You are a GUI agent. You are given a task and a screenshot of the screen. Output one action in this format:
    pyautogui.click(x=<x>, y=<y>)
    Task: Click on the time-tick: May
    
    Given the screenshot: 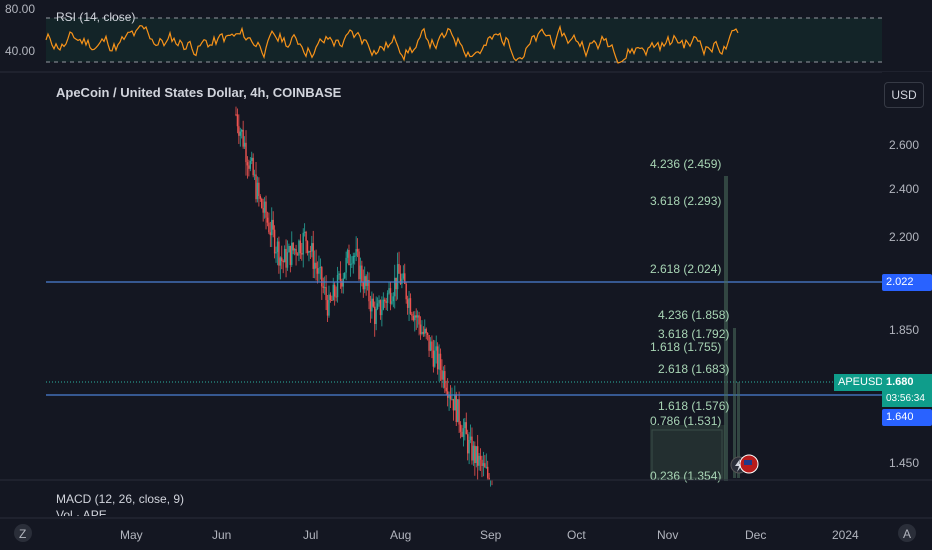 What is the action you would take?
    pyautogui.click(x=131, y=535)
    